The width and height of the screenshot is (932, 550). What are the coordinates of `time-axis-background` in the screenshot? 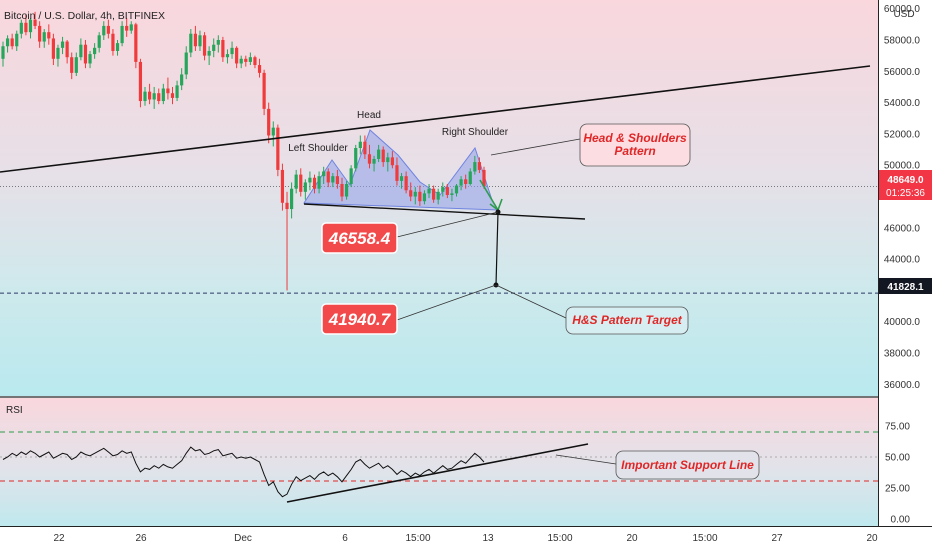 It's located at (466, 538).